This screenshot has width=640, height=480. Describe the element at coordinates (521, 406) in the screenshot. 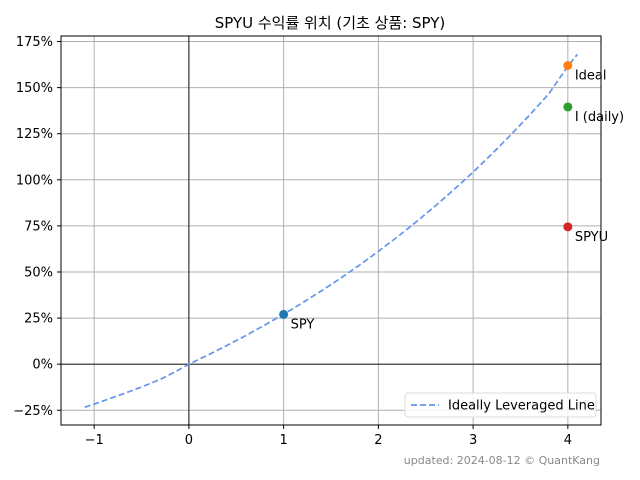

I see `legend-label: Ideally Leveraged Line` at that location.